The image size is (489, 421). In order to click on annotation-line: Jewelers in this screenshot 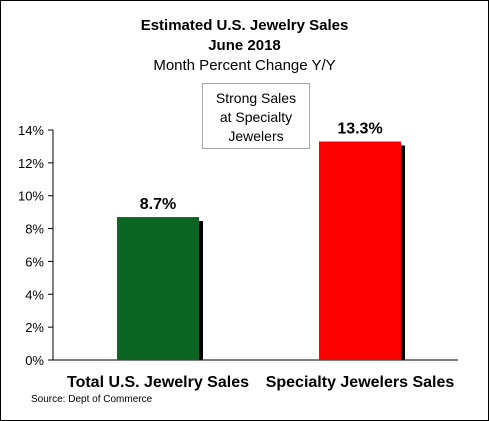, I will do `click(256, 136)`.